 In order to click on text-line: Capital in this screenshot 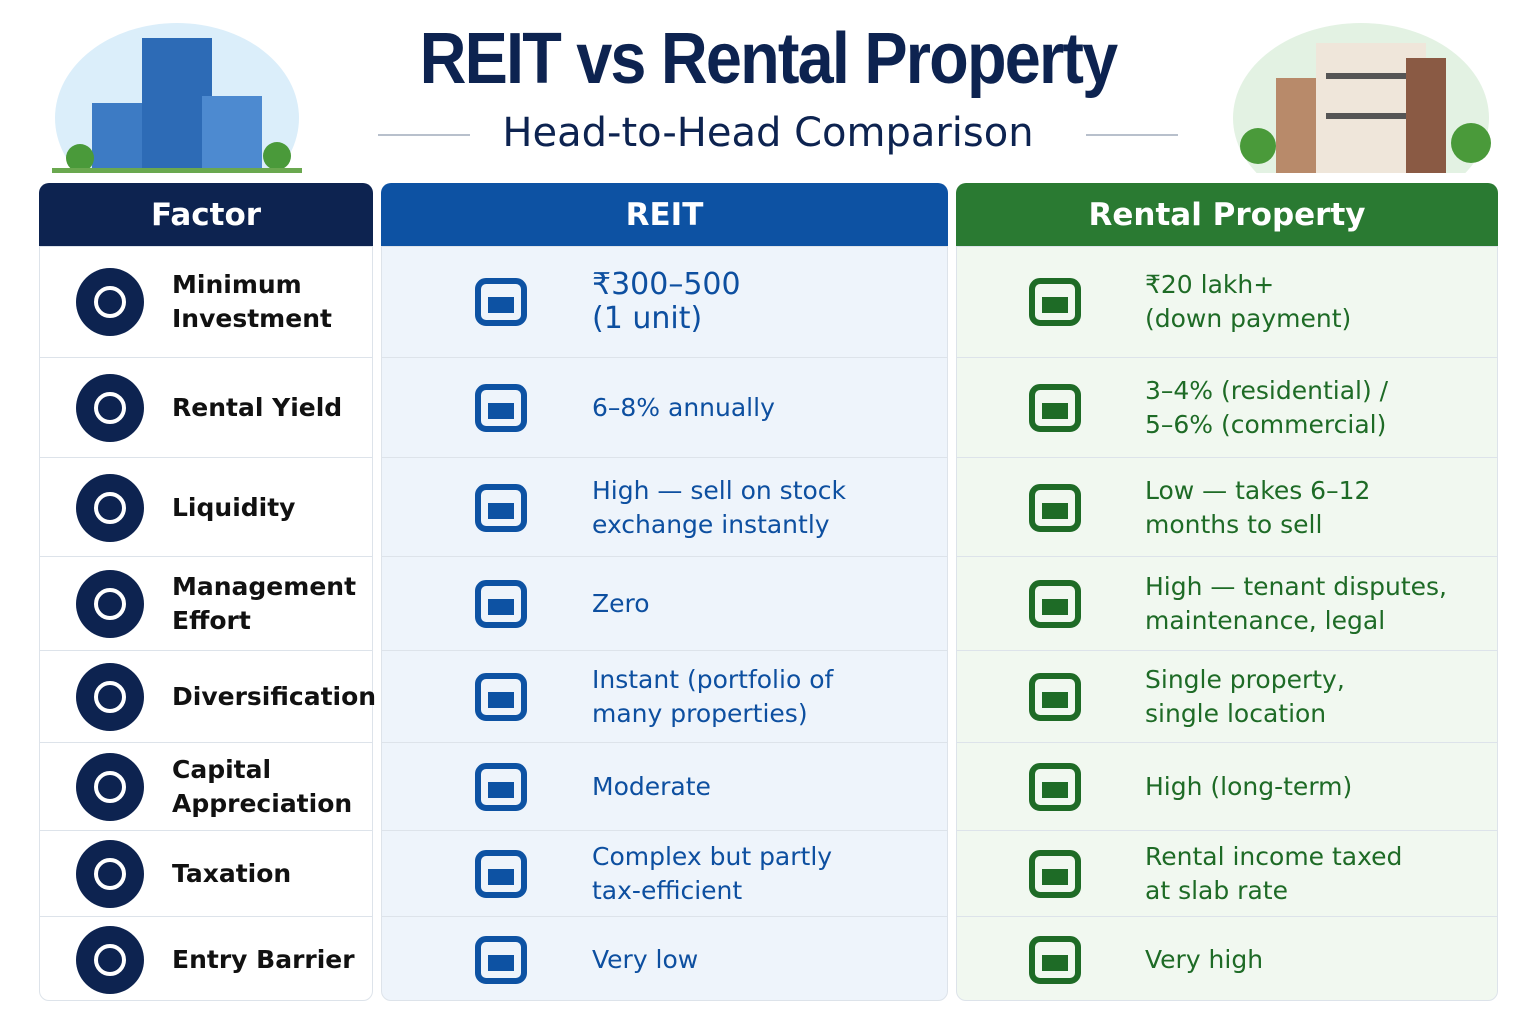, I will do `click(222, 769)`.